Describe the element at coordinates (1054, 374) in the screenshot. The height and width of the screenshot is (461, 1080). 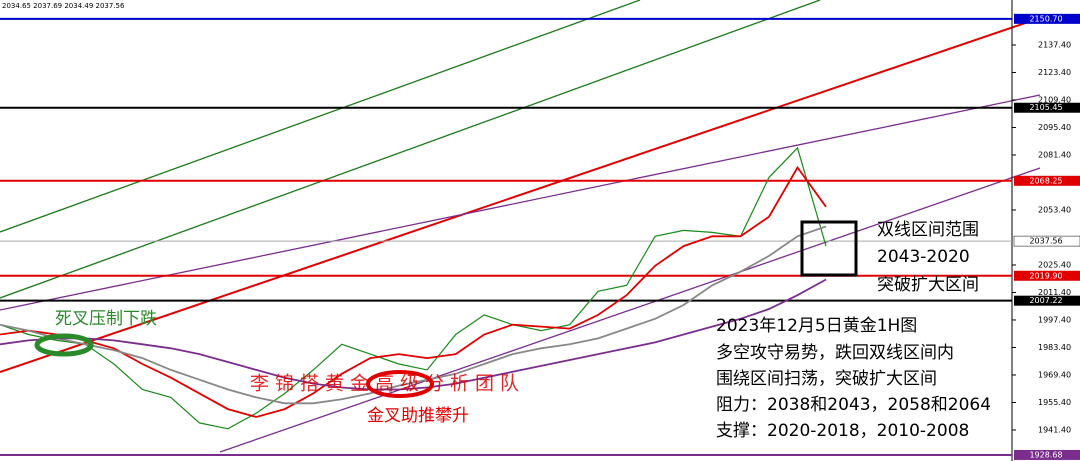
I see `y-tick-label: 1969.40` at that location.